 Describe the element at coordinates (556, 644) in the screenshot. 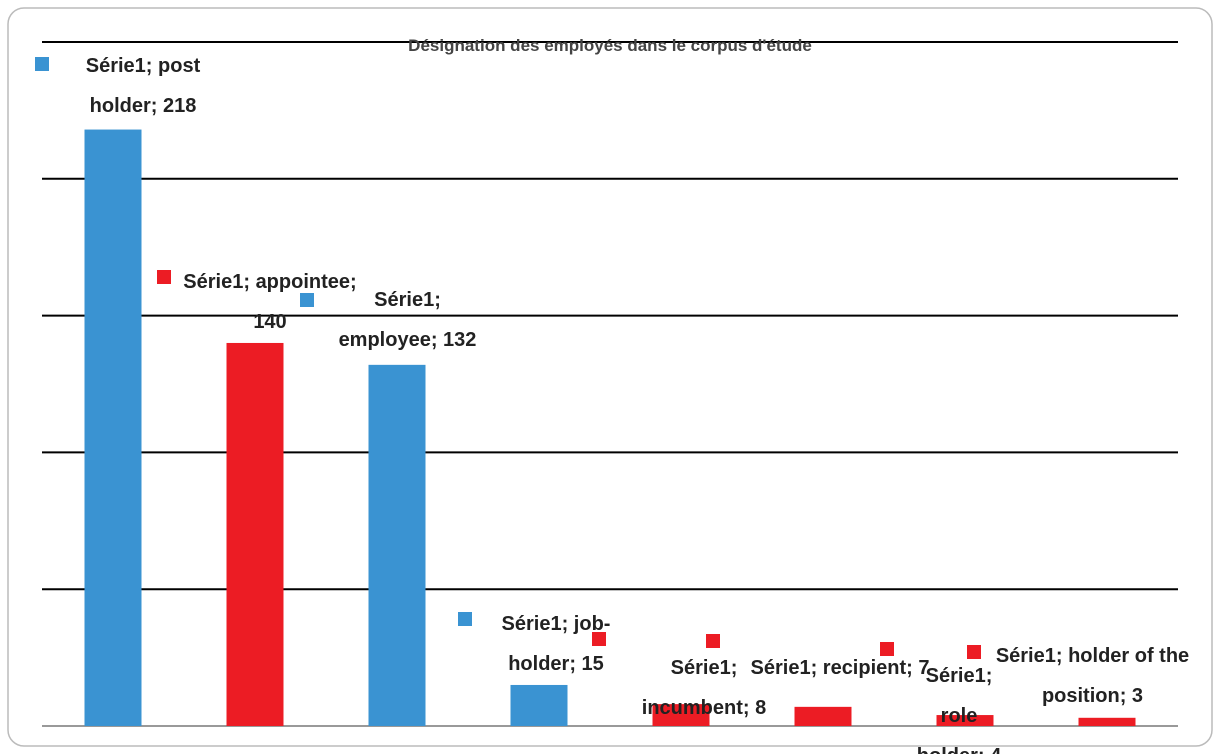

I see `data-label: Série1; job-holder; 15` at that location.